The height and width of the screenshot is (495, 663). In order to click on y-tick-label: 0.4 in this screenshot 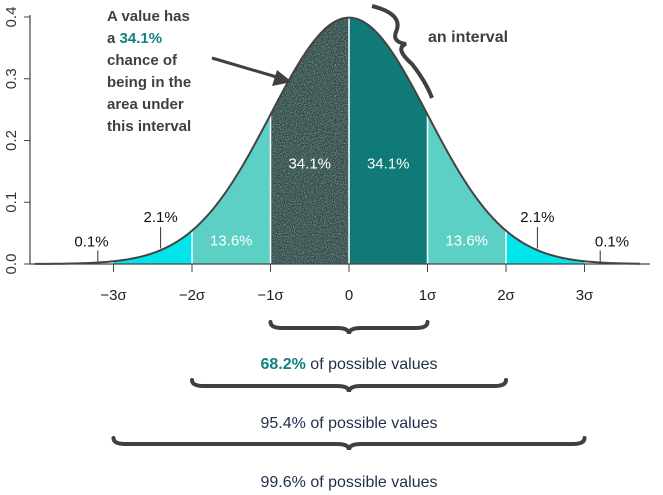, I will do `click(11, 17)`.